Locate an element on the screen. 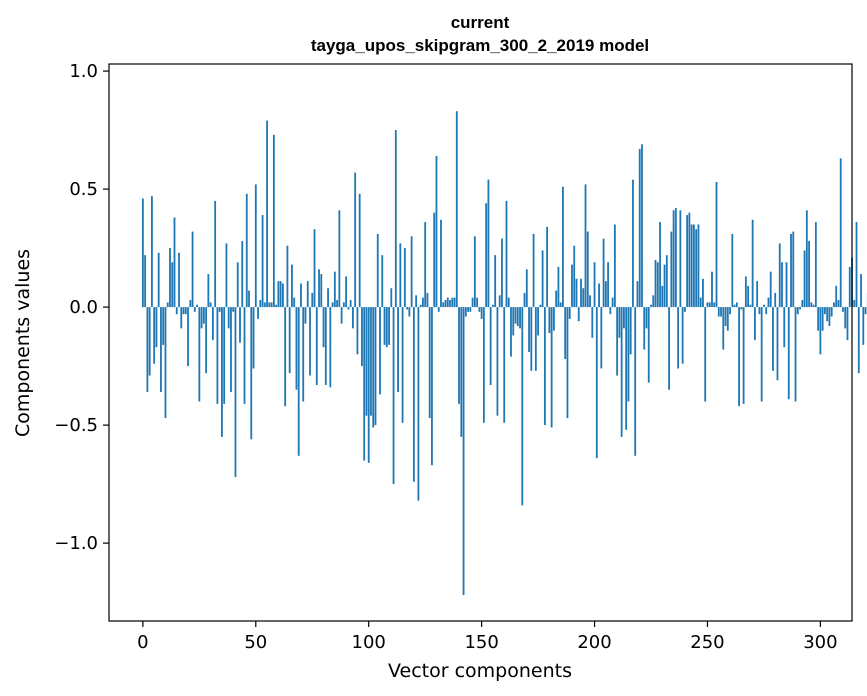 The image size is (867, 696). y-tick-label: 1.0 is located at coordinates (83, 71).